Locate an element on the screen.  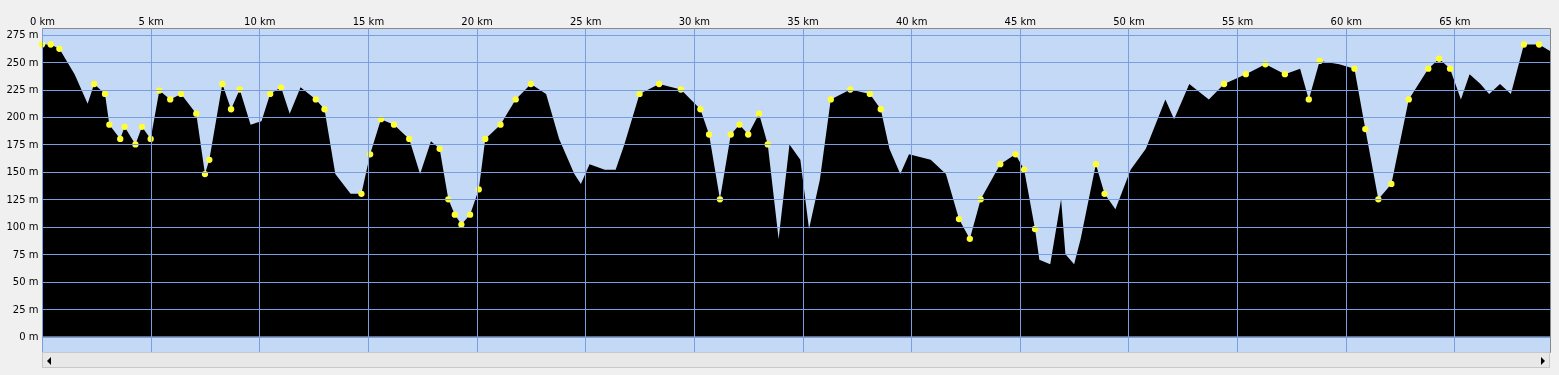
x-tick-label: 65 km is located at coordinates (1455, 21).